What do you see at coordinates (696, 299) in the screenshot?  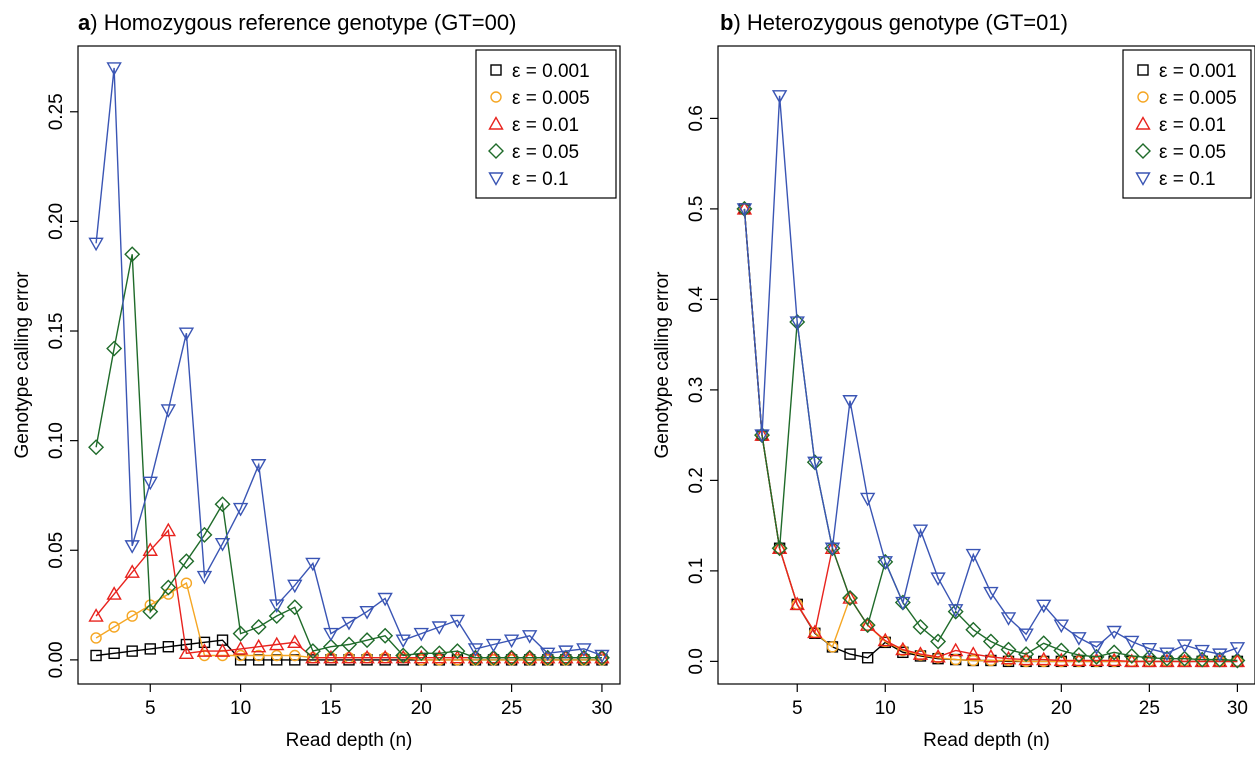 I see `y-tick-label: 0.4` at bounding box center [696, 299].